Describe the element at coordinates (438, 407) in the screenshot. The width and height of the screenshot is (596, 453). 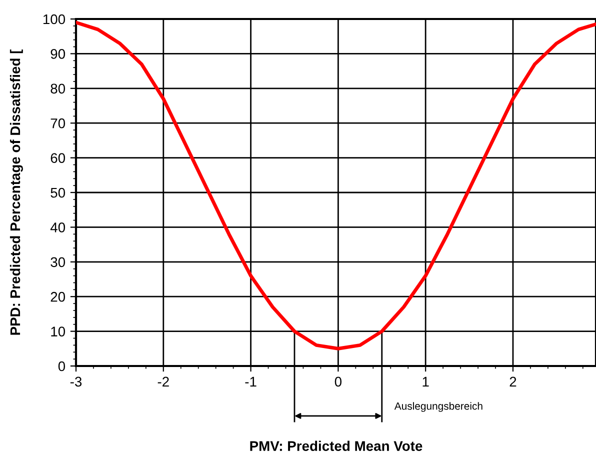
I see `text: Auslegungsbereich` at that location.